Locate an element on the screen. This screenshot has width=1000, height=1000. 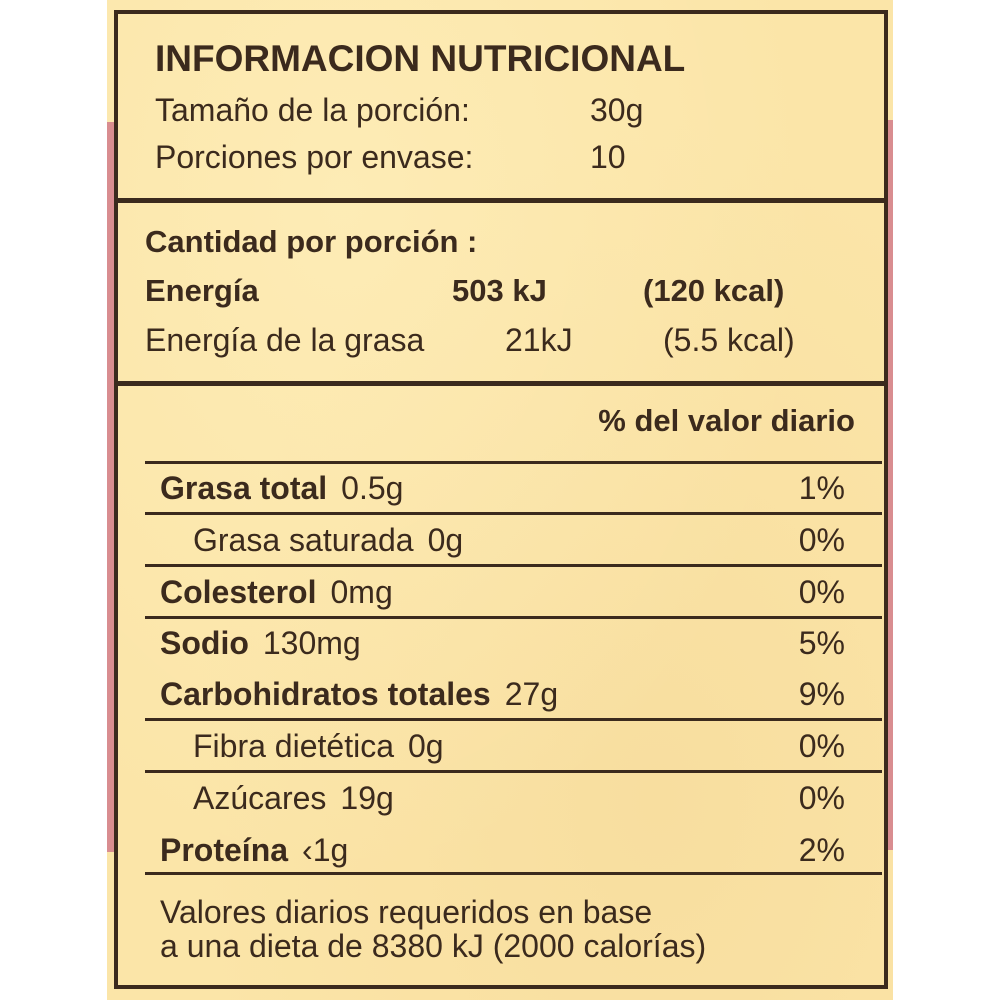
energy-kcal: (120 kcal) is located at coordinates (714, 290).